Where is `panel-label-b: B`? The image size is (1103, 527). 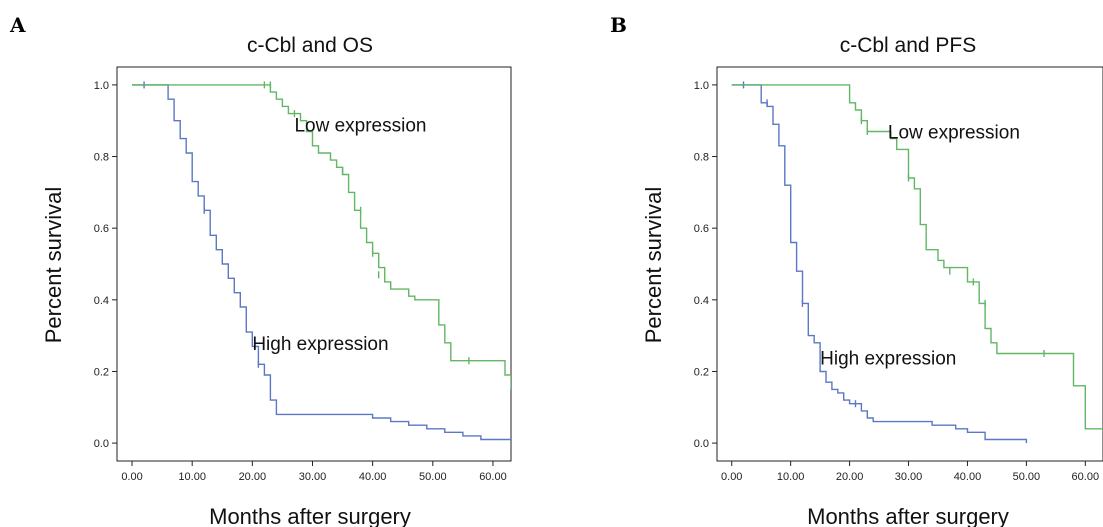
panel-label-b: B is located at coordinates (618, 25).